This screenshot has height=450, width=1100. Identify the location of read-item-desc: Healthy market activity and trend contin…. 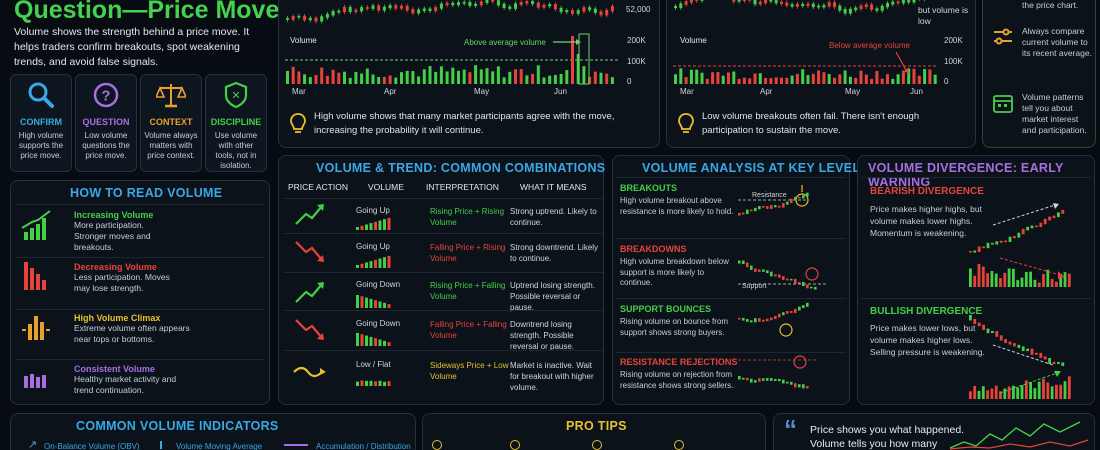
(125, 384).